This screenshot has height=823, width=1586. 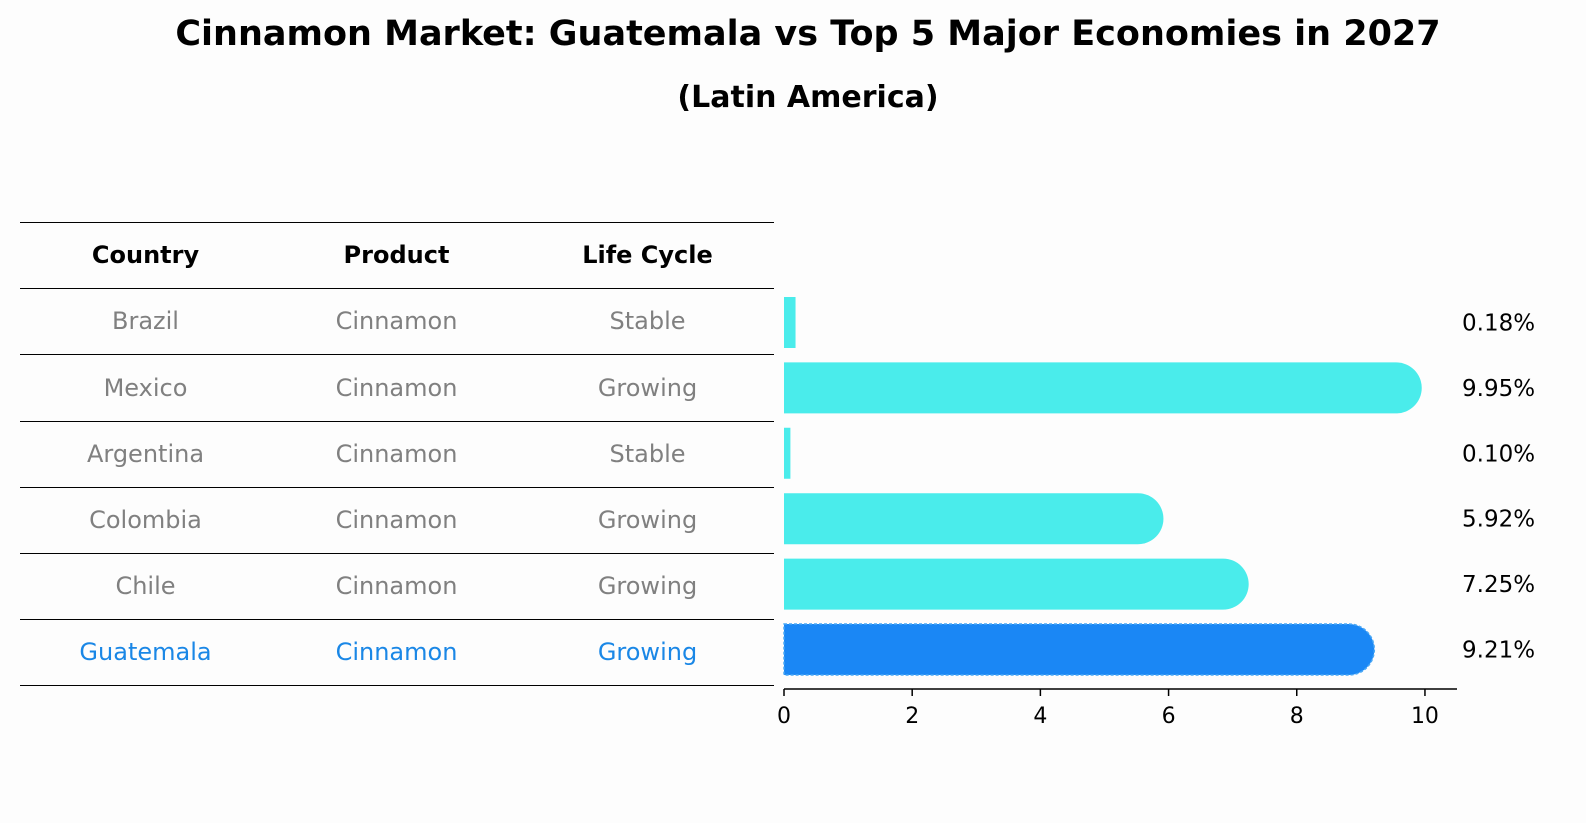 I want to click on x-tick-label: 4, so click(x=1040, y=716).